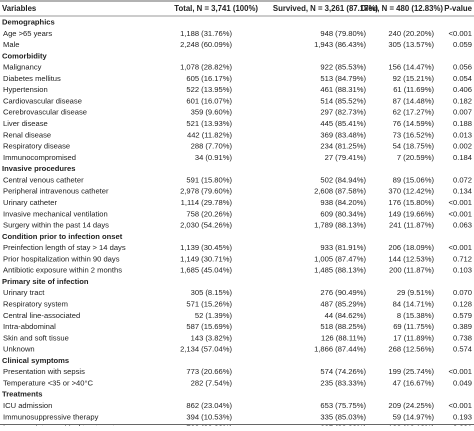 This screenshot has height=431, width=474. I want to click on cell-value: 461 (88.31%), so click(343, 89).